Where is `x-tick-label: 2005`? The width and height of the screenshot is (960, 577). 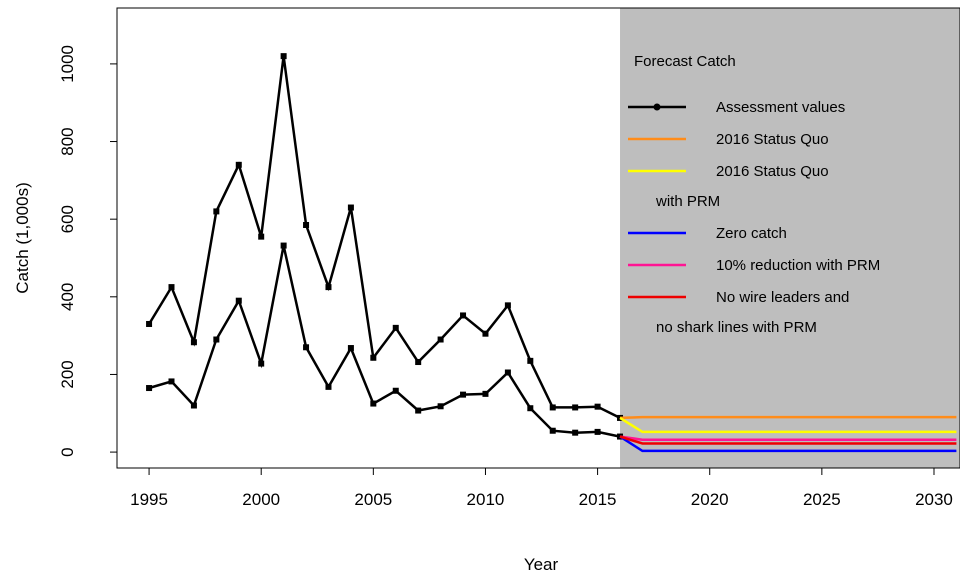 x-tick-label: 2005 is located at coordinates (373, 499).